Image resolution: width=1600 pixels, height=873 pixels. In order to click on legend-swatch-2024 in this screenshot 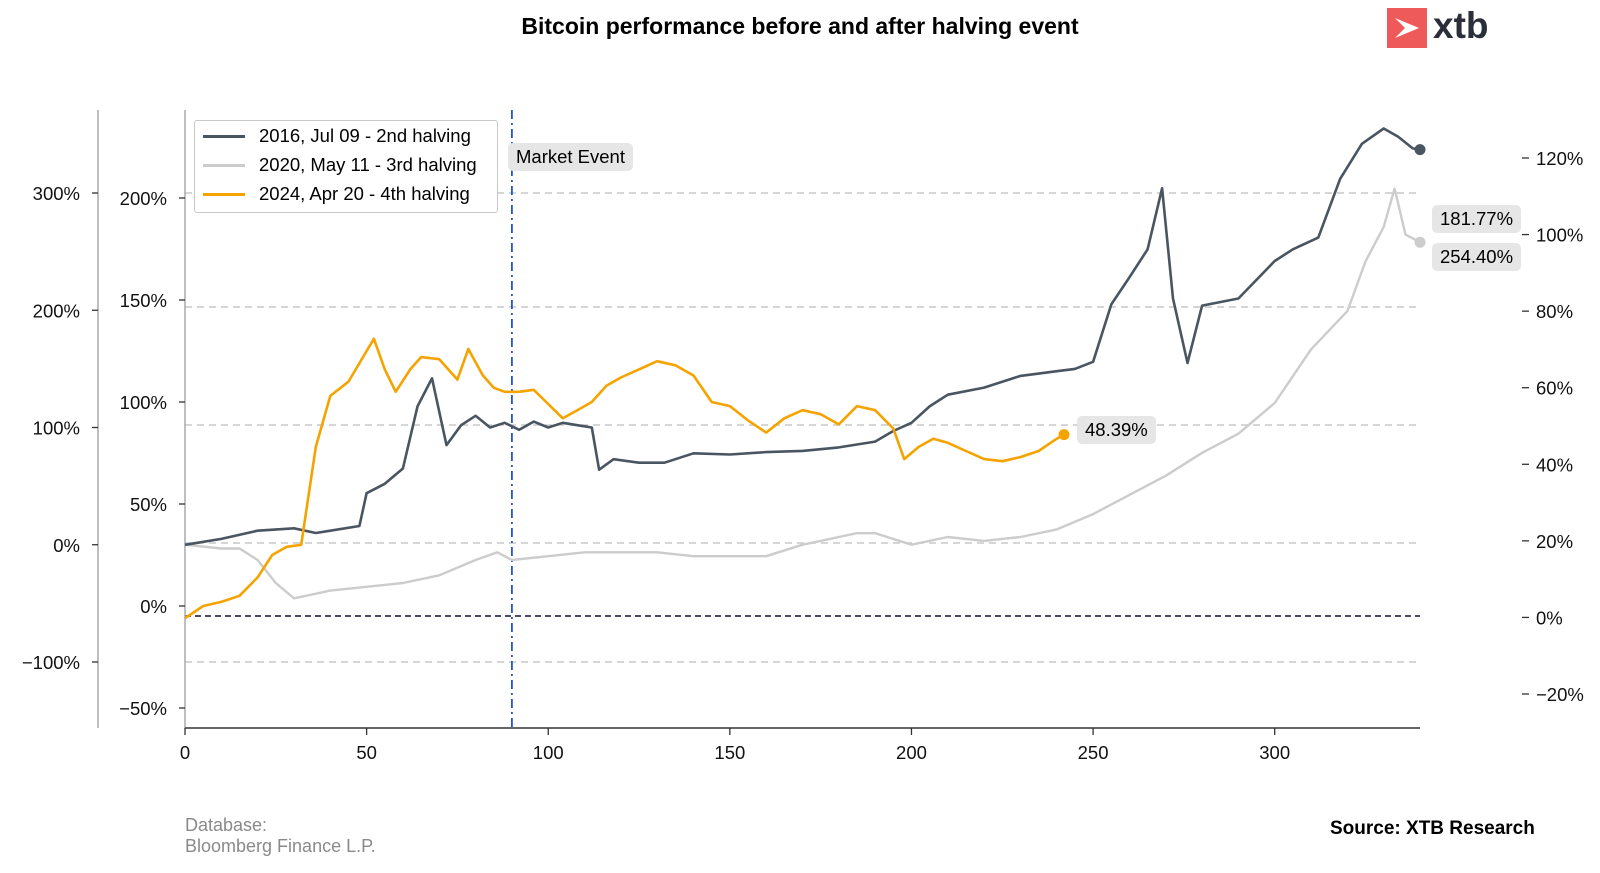, I will do `click(224, 194)`.